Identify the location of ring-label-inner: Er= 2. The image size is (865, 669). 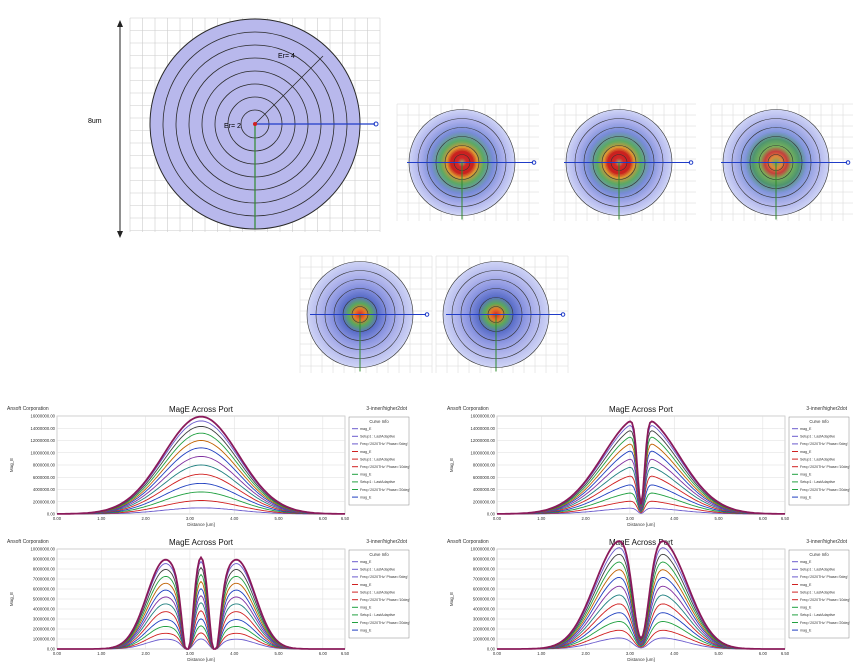
(232, 126).